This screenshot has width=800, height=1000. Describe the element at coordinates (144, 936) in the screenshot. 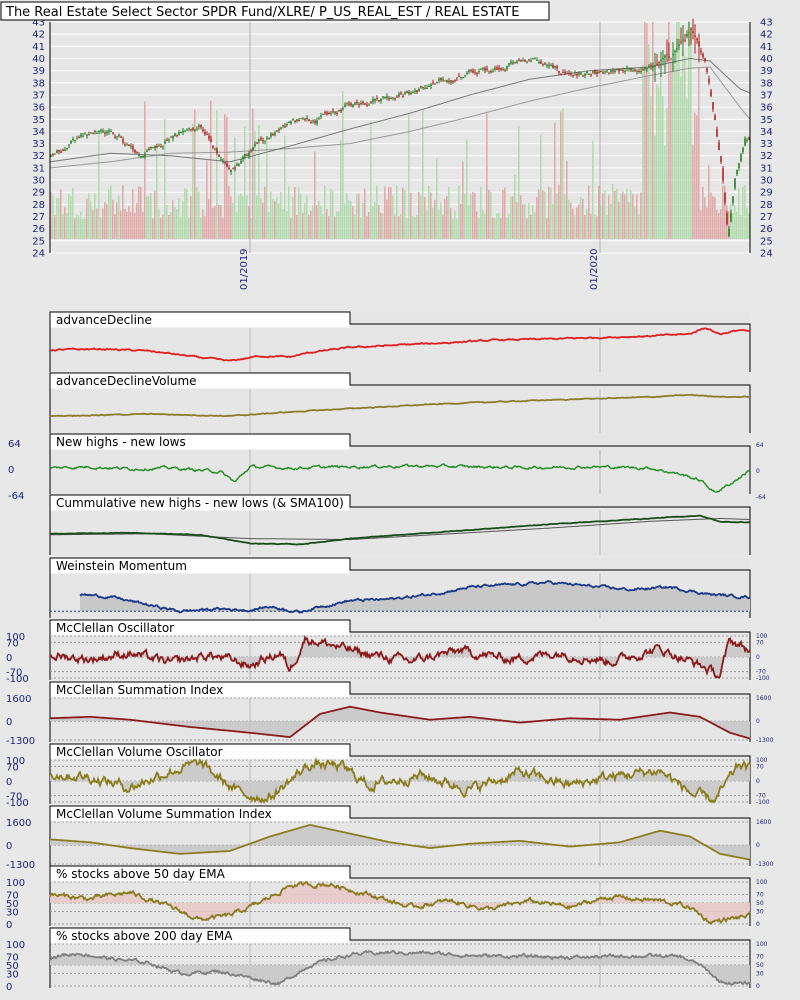

I see `pct-above-200-ema-title: % stocks above 200 day EMA` at that location.